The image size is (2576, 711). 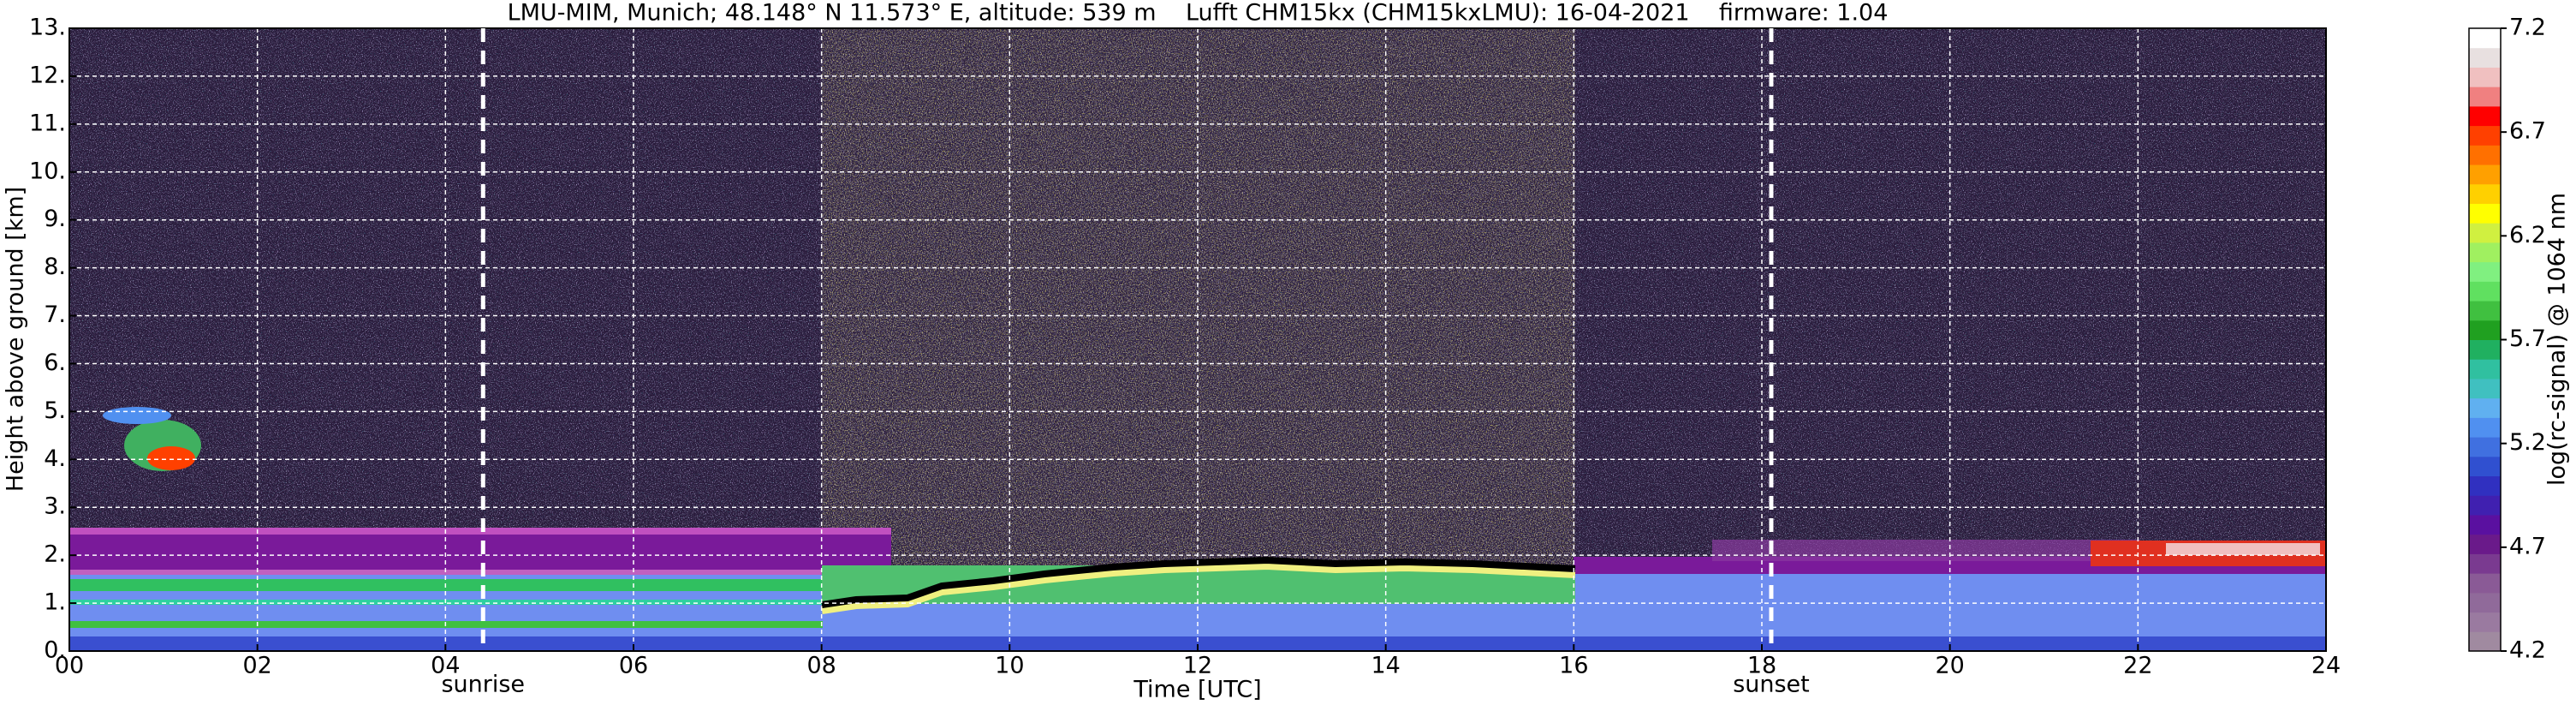 What do you see at coordinates (55, 315) in the screenshot?
I see `y-tick-label: 7.` at bounding box center [55, 315].